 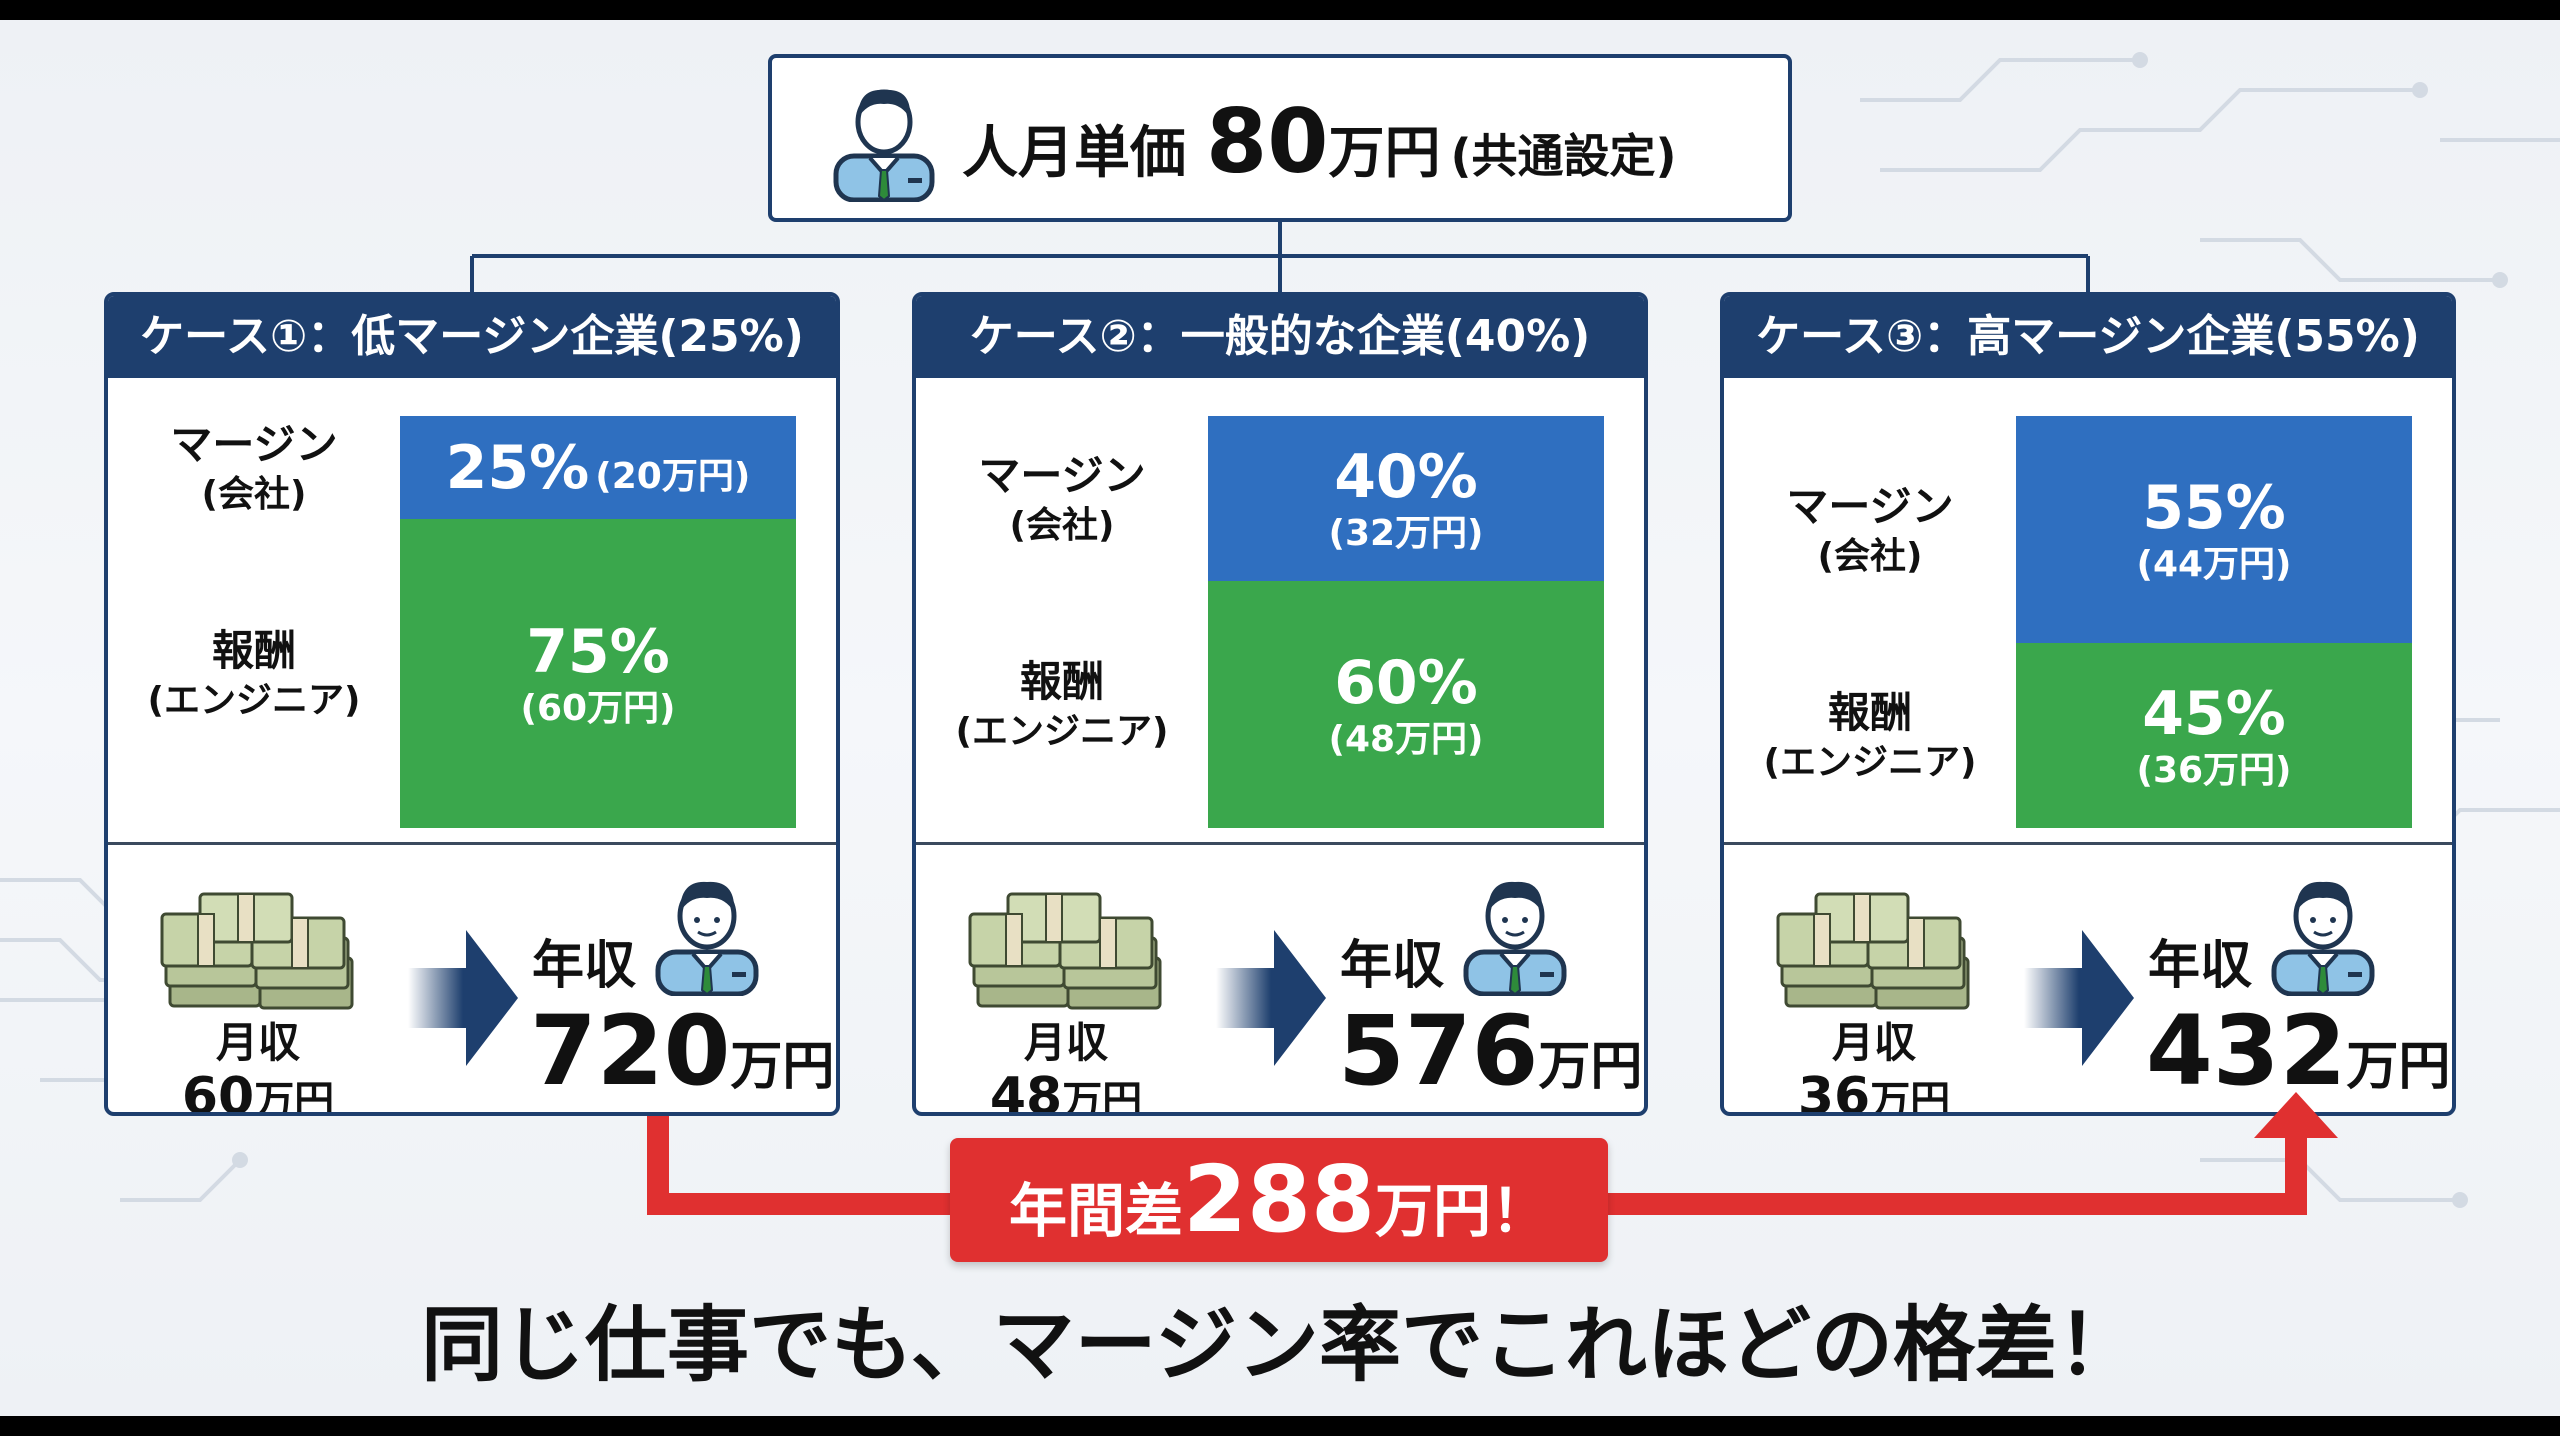 What do you see at coordinates (2214, 507) in the screenshot?
I see `margin-percent: 55%` at bounding box center [2214, 507].